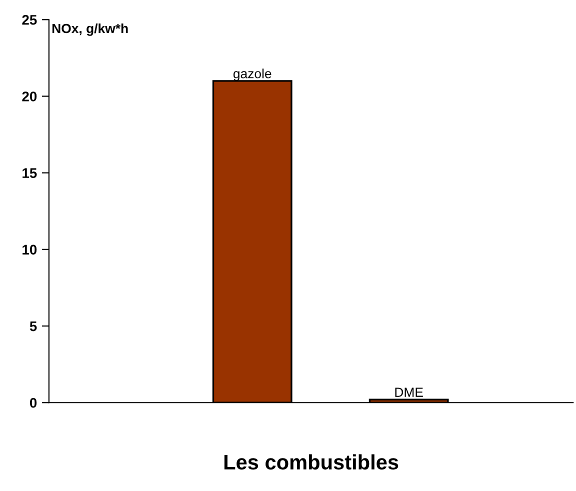  Describe the element at coordinates (409, 392) in the screenshot. I see `x-tick-label: DME` at that location.